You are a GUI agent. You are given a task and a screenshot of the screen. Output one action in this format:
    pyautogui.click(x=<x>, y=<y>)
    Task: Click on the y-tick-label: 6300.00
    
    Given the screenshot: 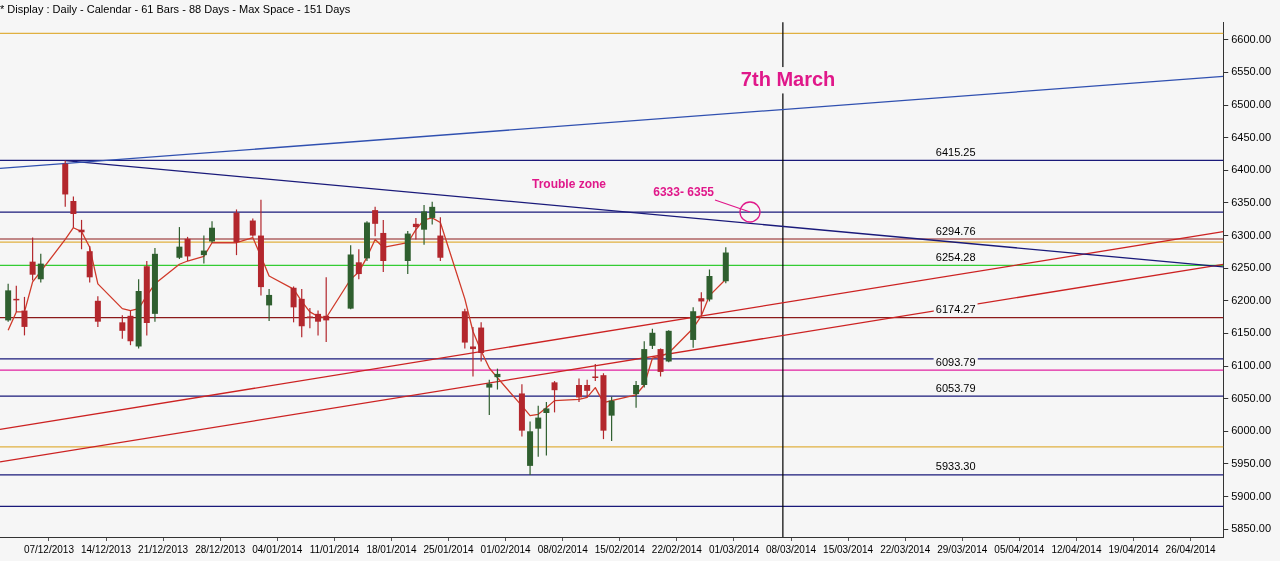 What is the action you would take?
    pyautogui.click(x=1251, y=234)
    